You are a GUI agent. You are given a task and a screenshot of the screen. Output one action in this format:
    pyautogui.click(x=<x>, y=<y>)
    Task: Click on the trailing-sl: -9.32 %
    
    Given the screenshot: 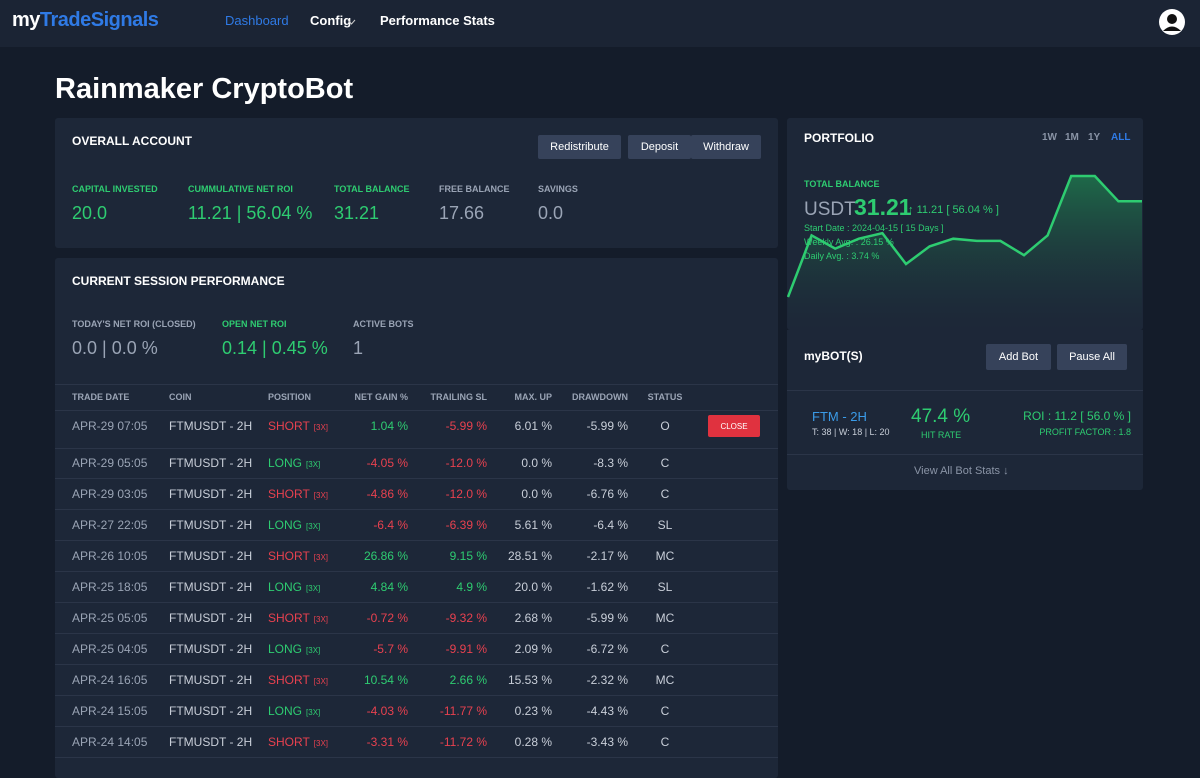 What is the action you would take?
    pyautogui.click(x=466, y=618)
    